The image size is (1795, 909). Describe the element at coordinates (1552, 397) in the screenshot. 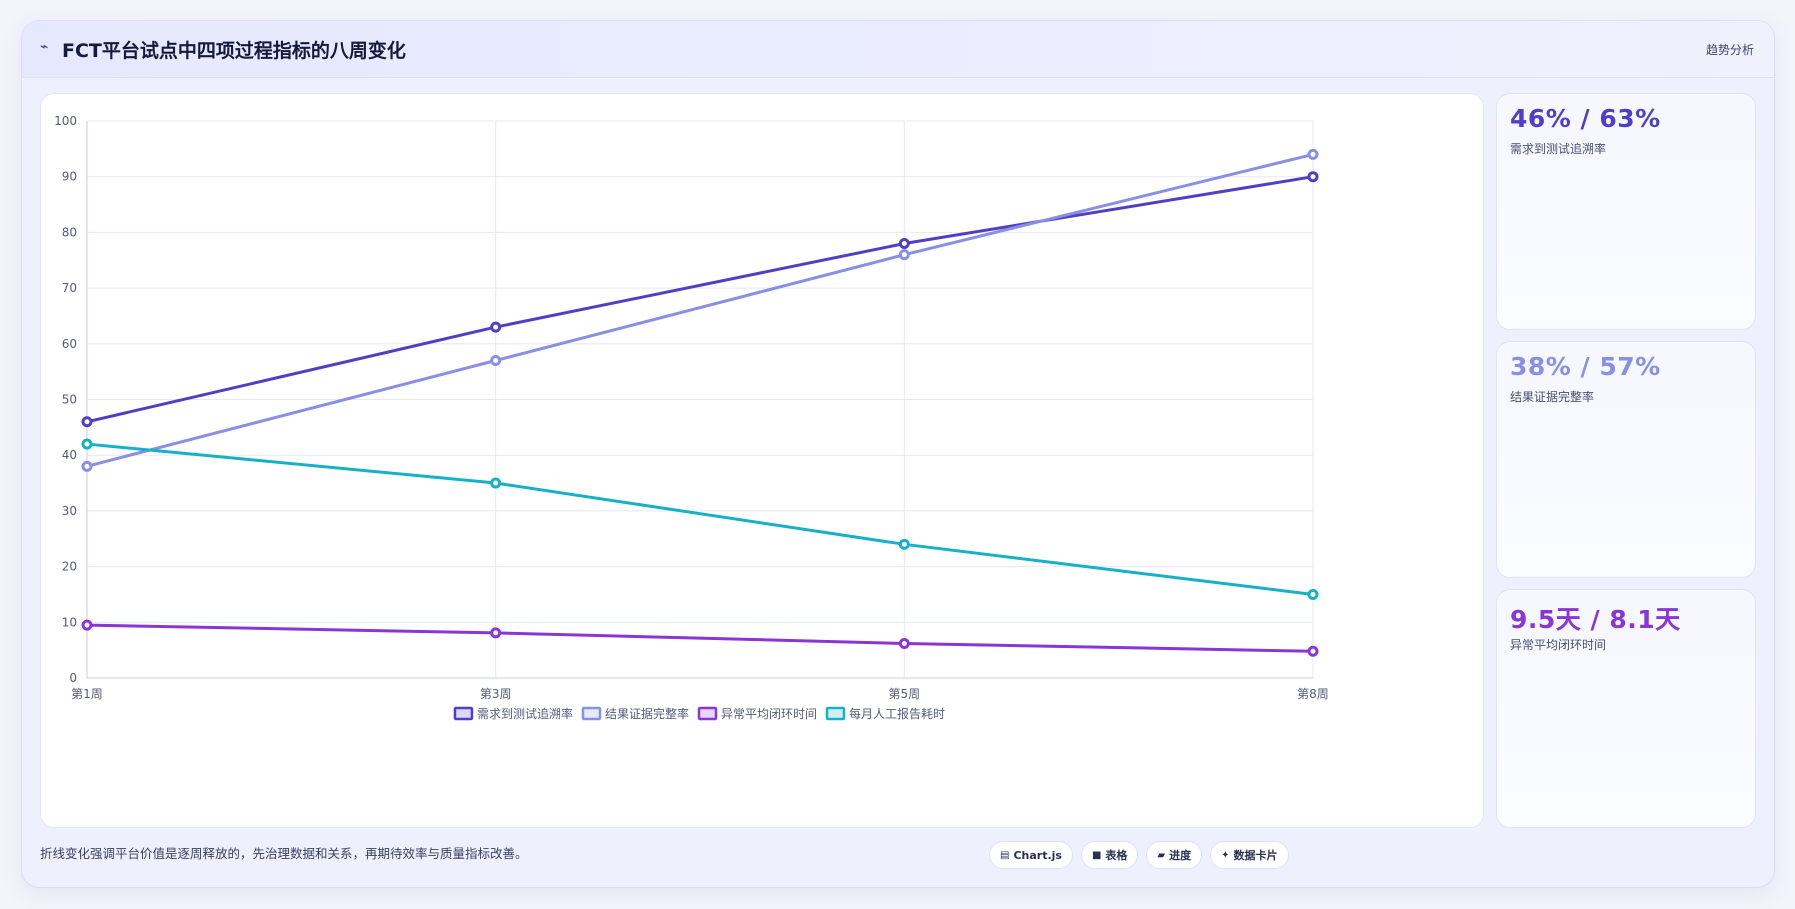

I see `stat-label: 结果证据完整率` at that location.